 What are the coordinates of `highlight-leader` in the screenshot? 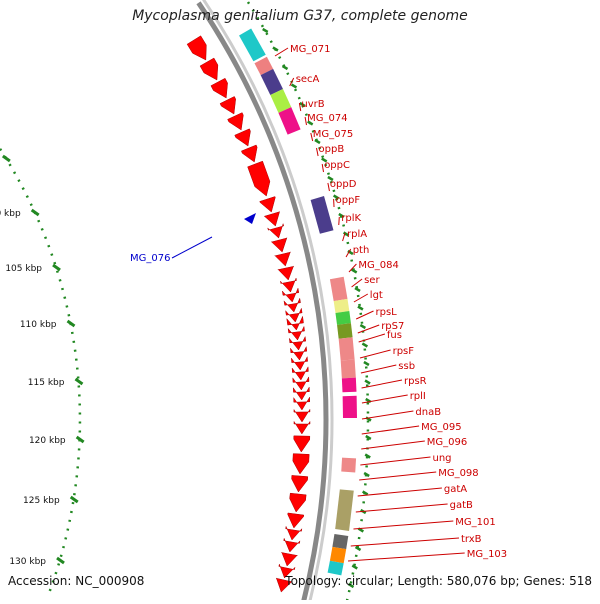 It's located at (192, 247).